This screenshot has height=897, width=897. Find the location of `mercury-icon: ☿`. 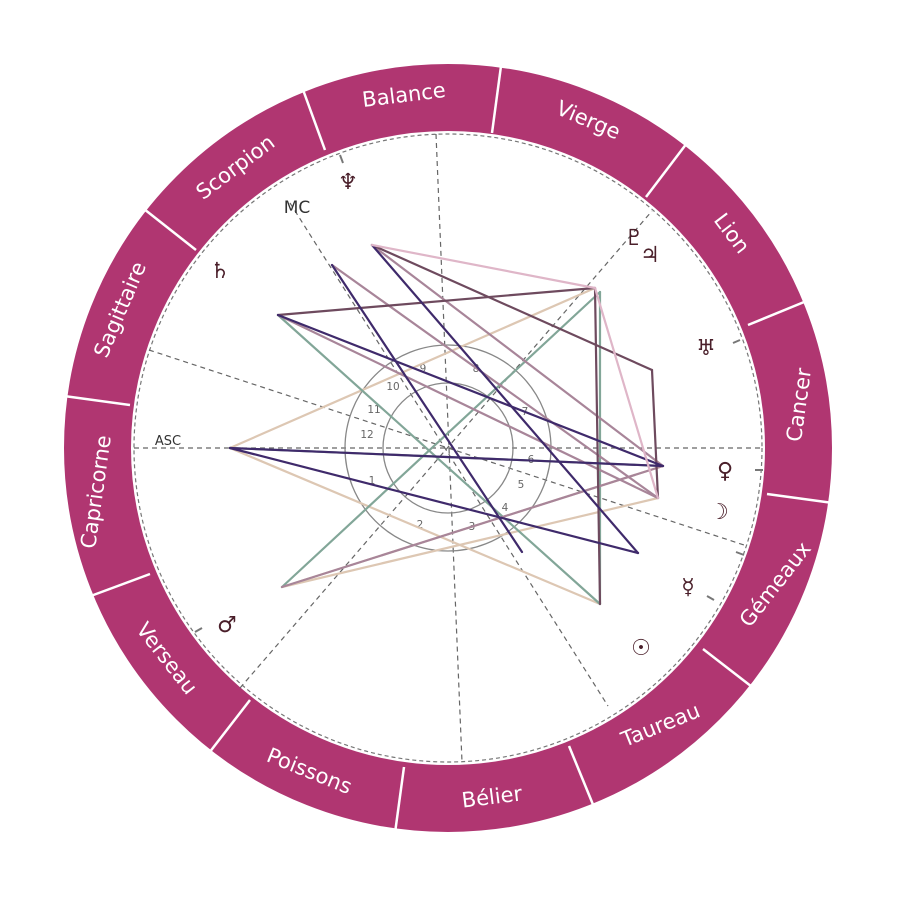

mercury-icon: ☿ is located at coordinates (688, 587).